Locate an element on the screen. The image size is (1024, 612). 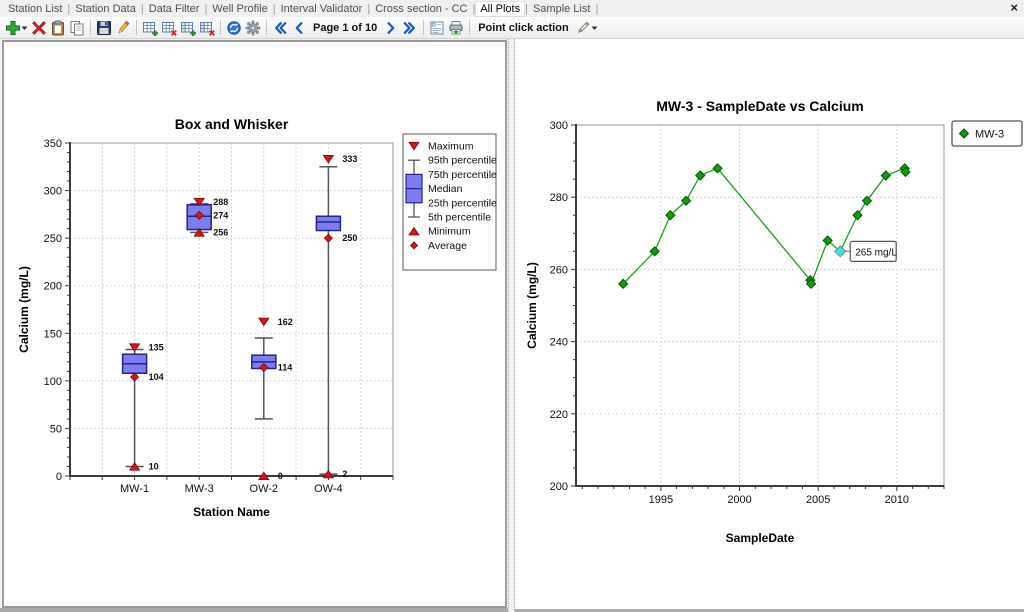
copy-button is located at coordinates (77, 28).